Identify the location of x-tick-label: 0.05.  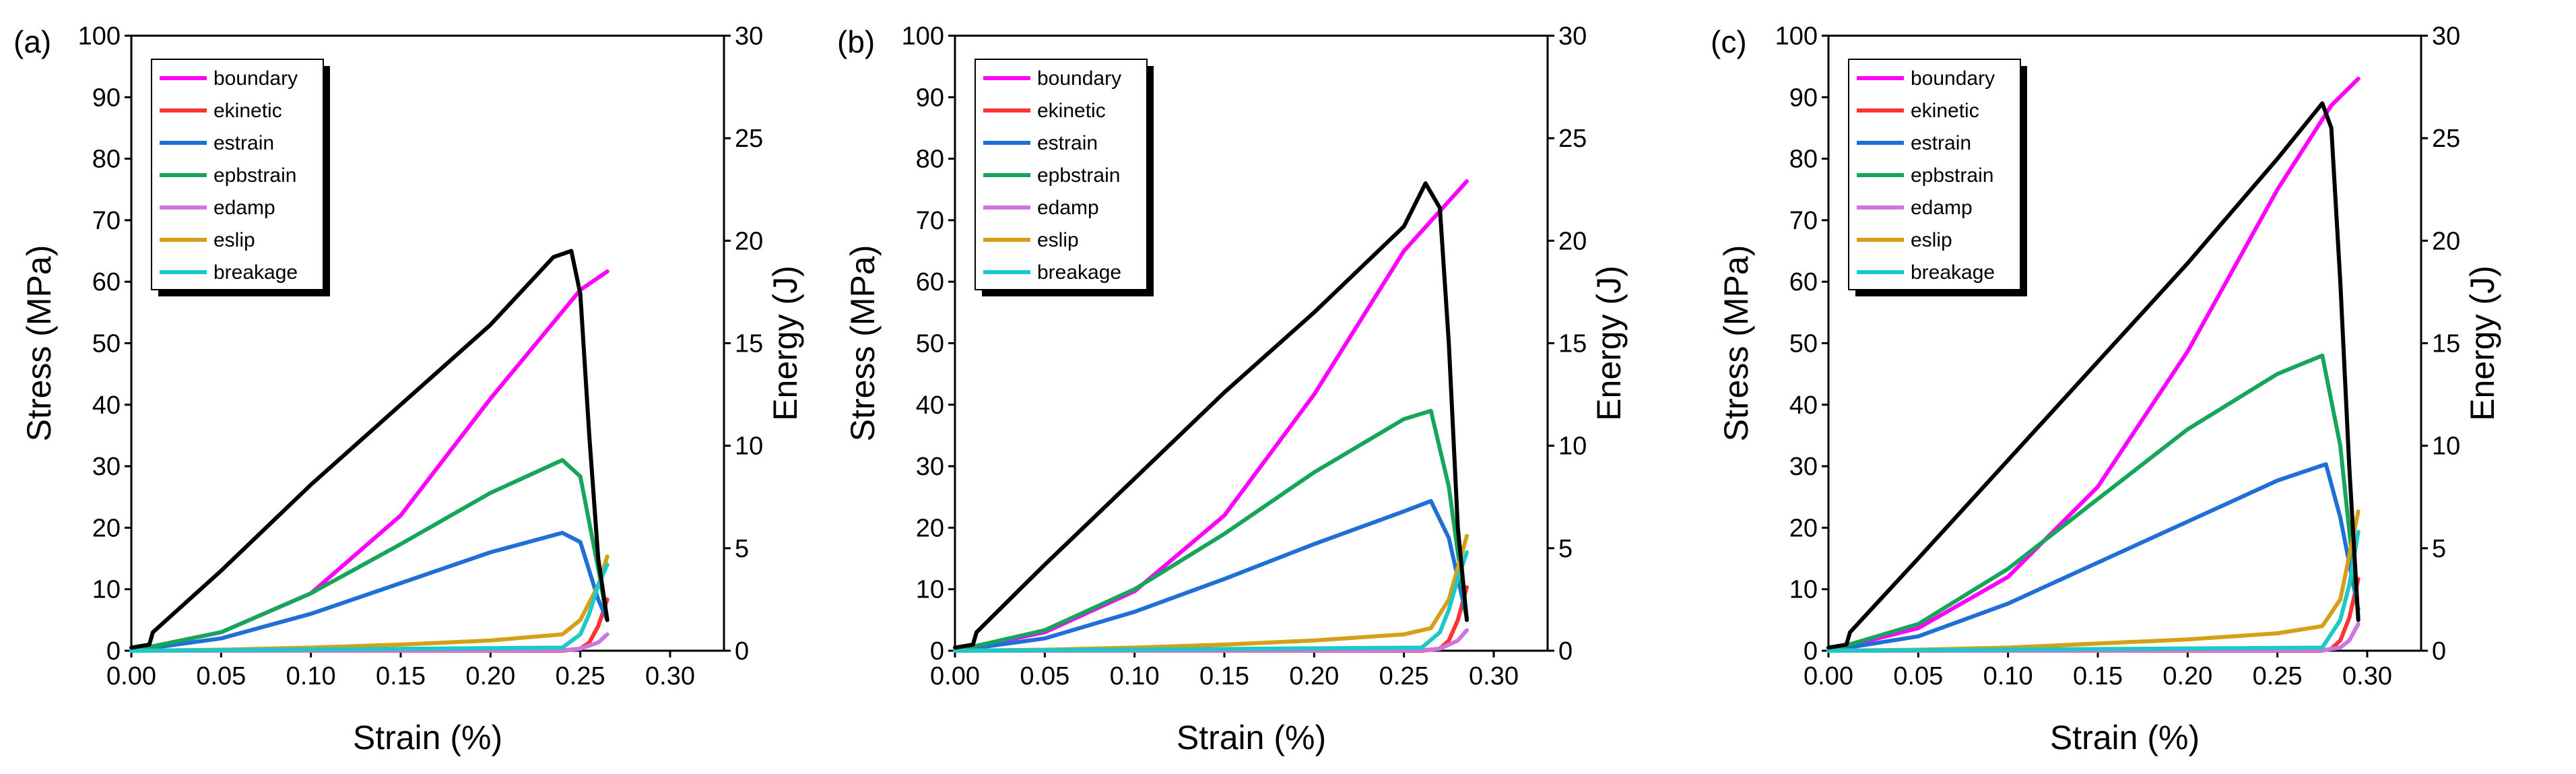
(1918, 676).